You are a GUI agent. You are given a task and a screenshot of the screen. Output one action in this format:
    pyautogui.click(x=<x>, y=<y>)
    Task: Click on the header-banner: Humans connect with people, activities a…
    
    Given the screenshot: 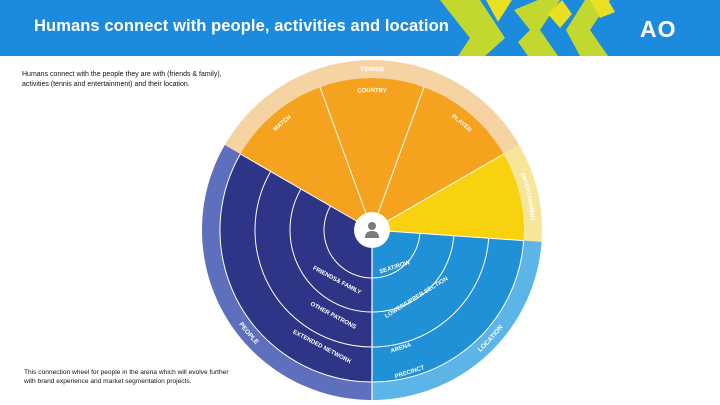 What is the action you would take?
    pyautogui.click(x=360, y=28)
    